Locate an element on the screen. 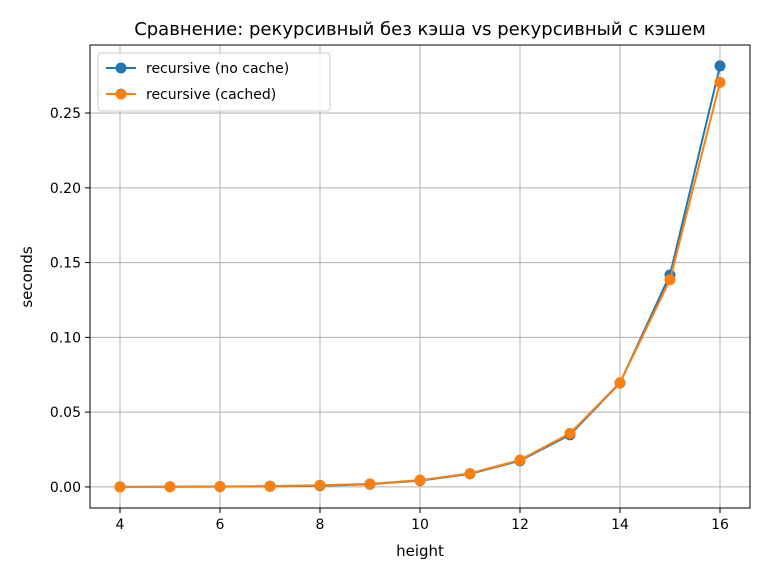 This screenshot has height=576, width=768. x-tick-label: 16 is located at coordinates (720, 525).